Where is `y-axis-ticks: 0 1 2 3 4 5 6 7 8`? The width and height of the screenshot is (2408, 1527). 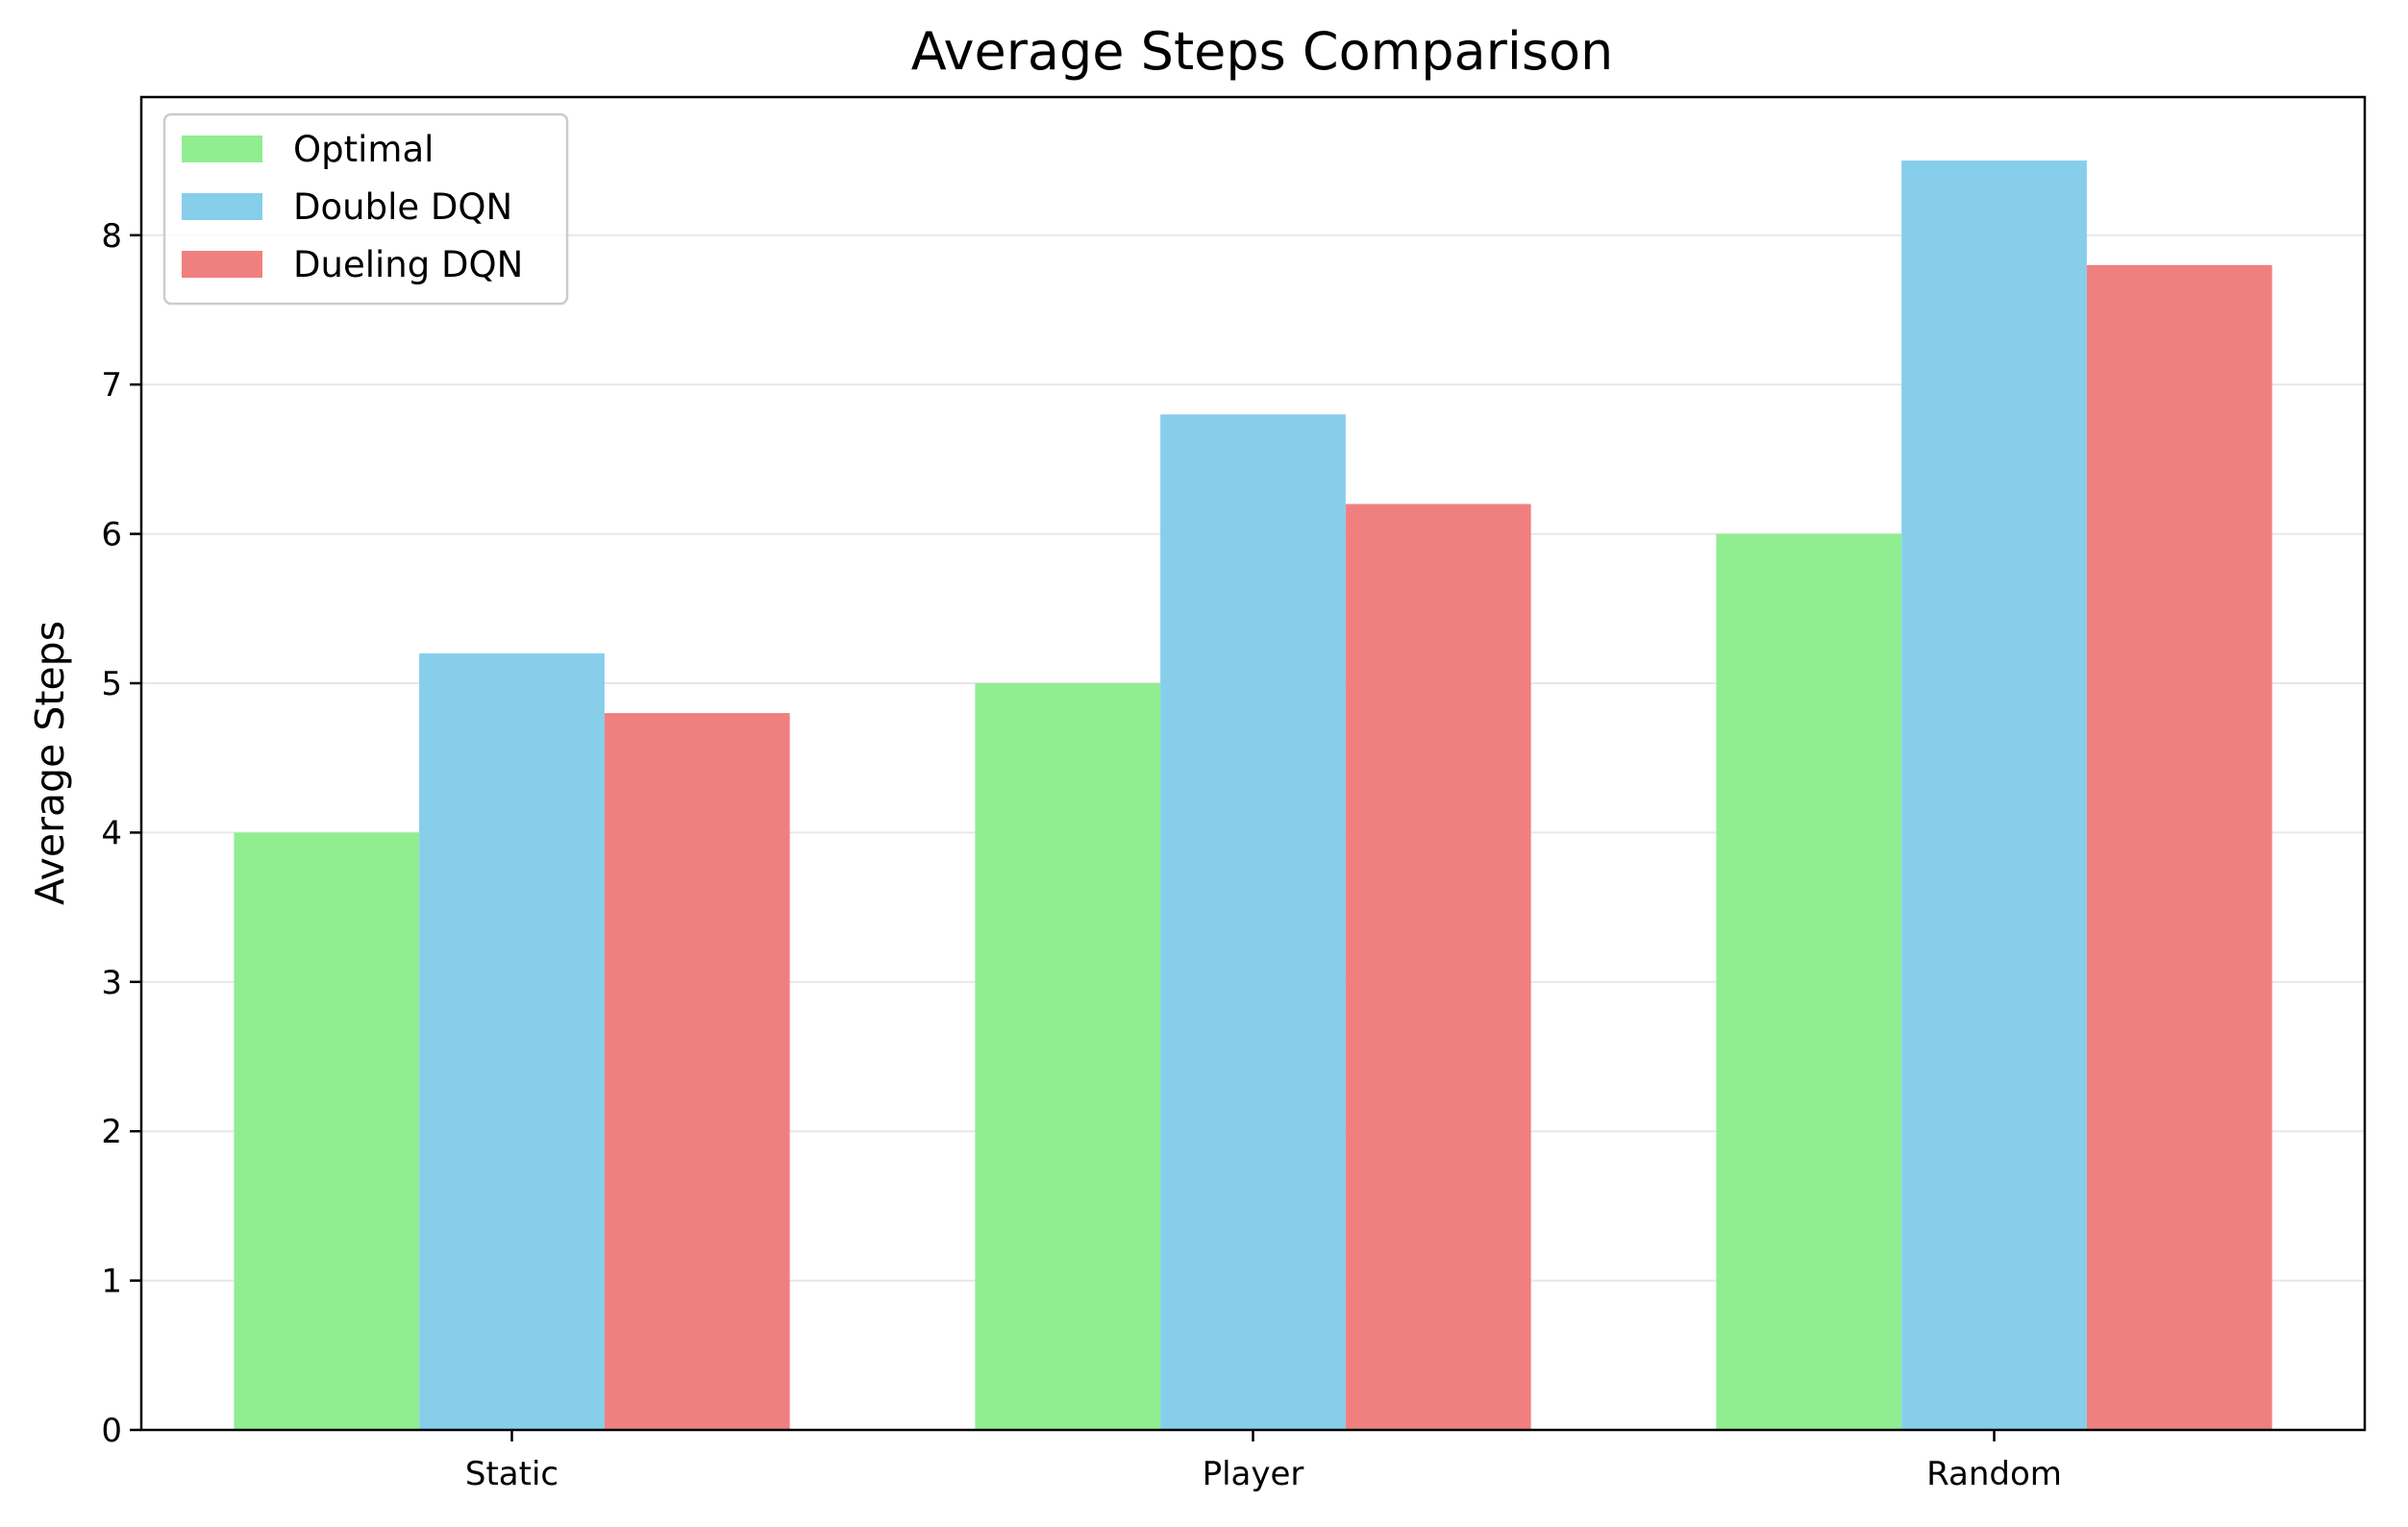
y-axis-ticks: 0 1 2 3 4 5 6 7 8 is located at coordinates (121, 833).